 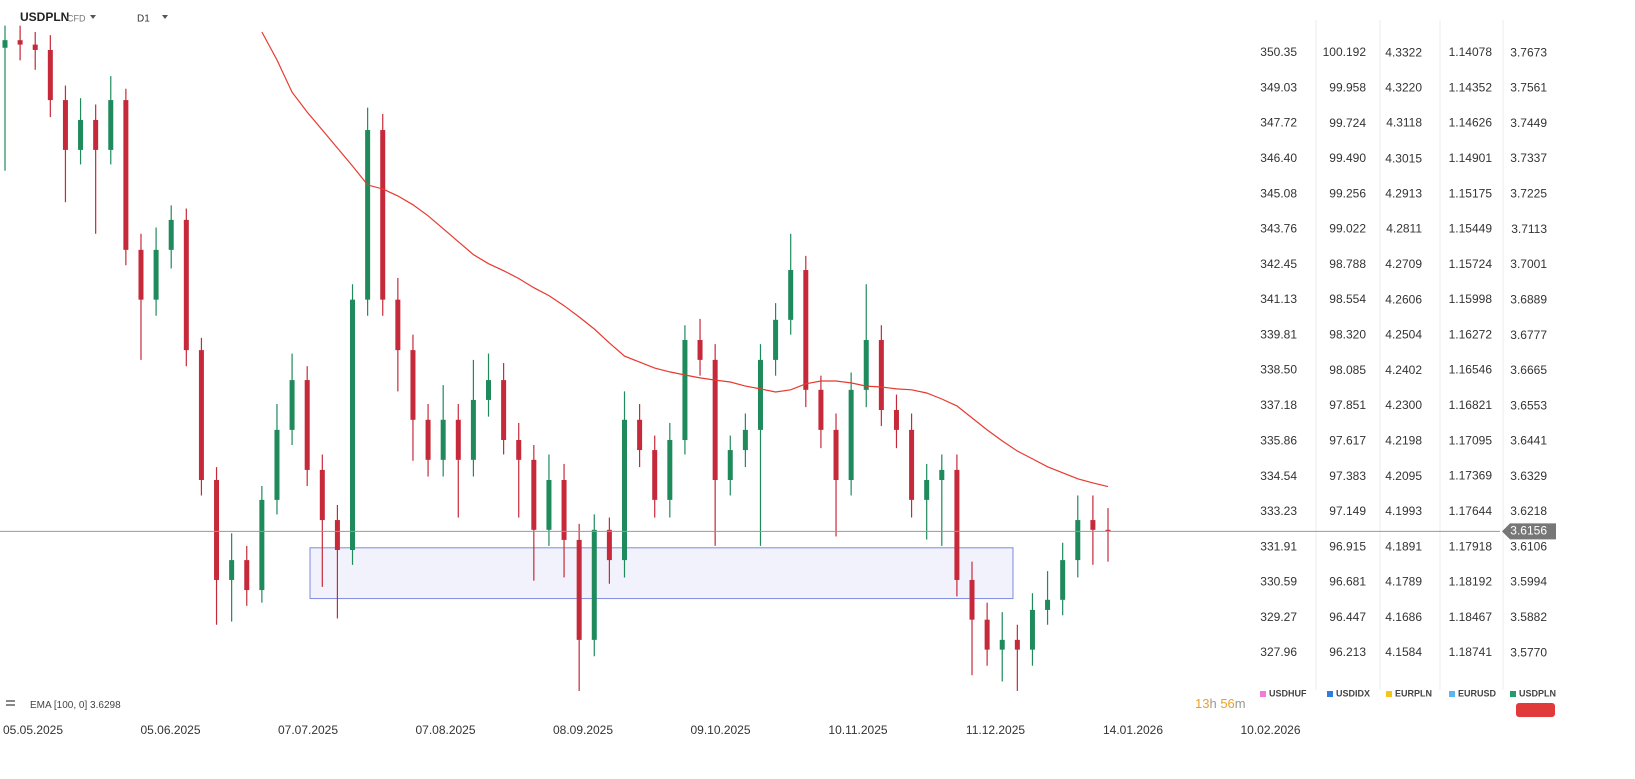 What do you see at coordinates (1353, 693) in the screenshot?
I see `legend-label: USDIDX` at bounding box center [1353, 693].